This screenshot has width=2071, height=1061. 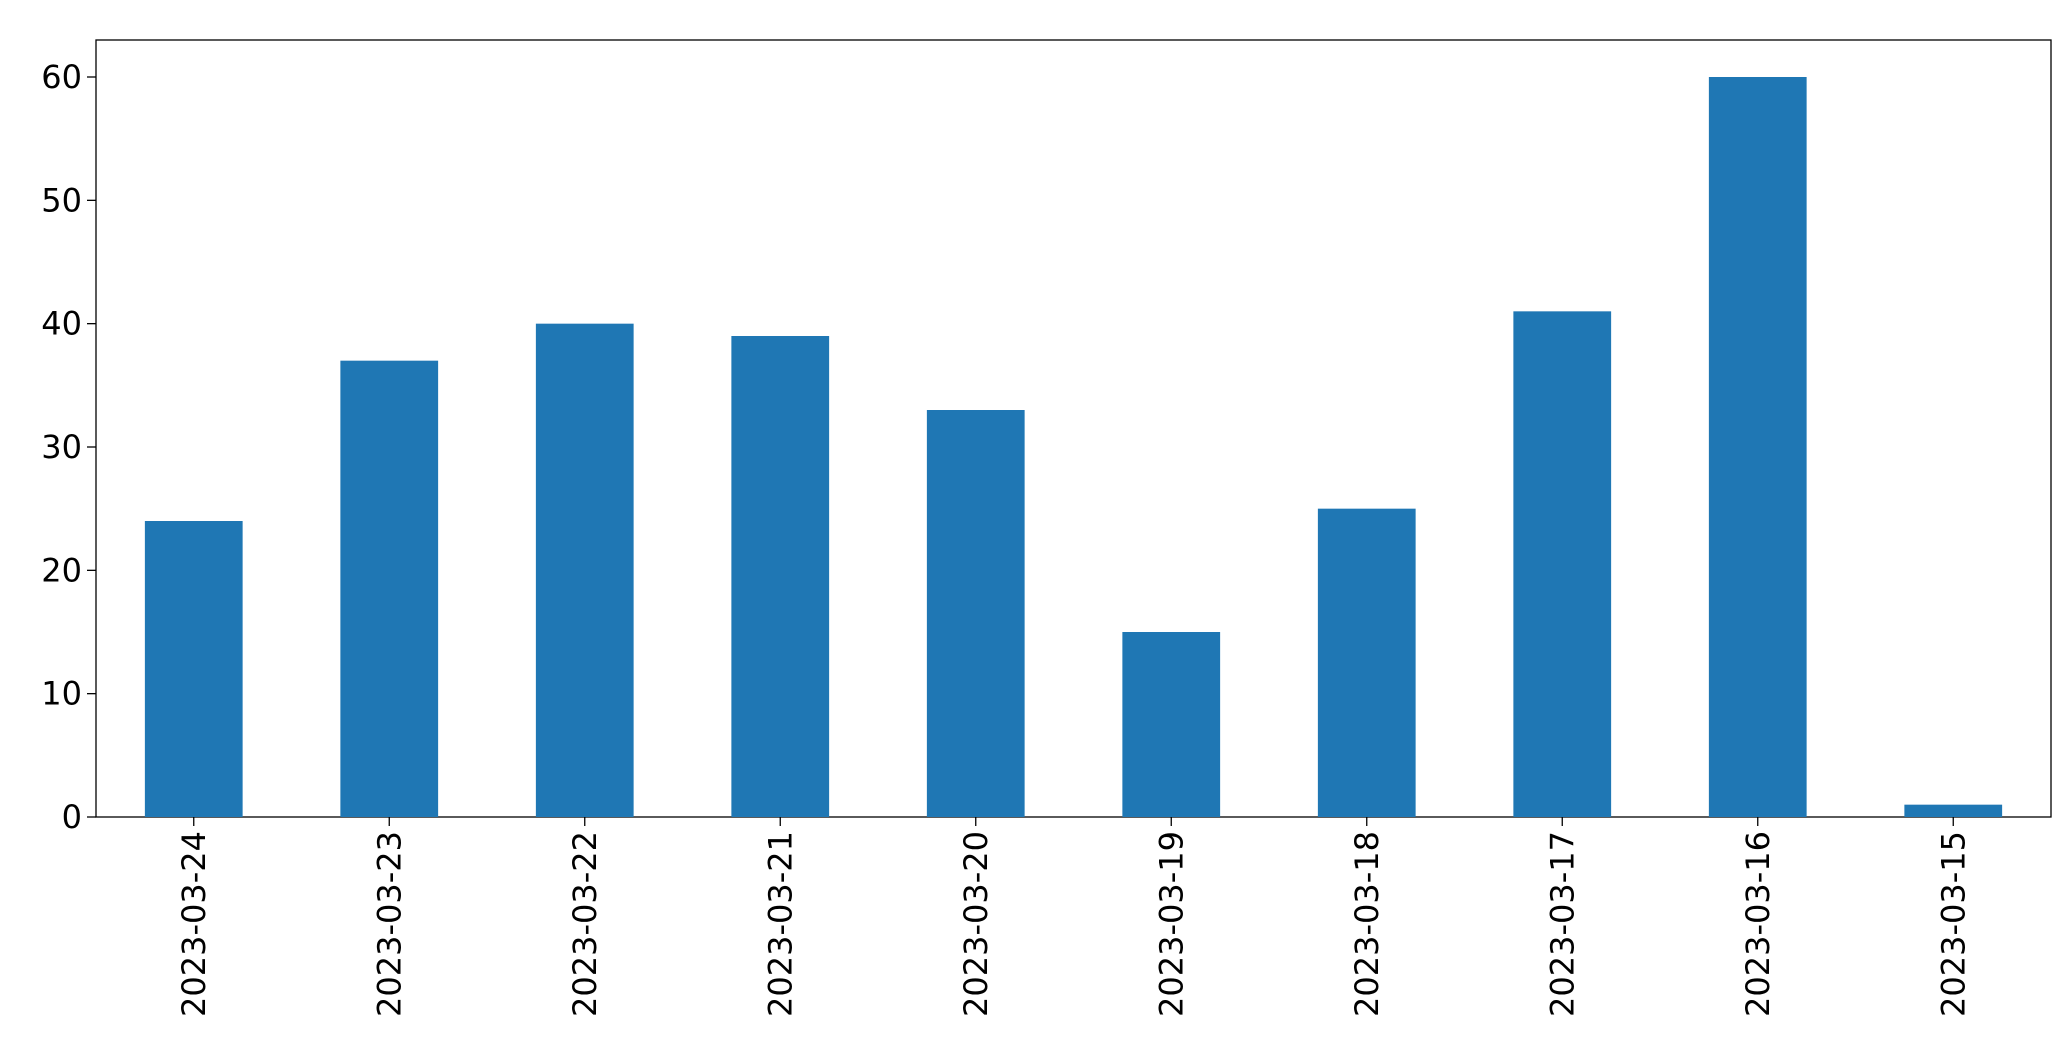 What do you see at coordinates (1562, 924) in the screenshot?
I see `x-tick-label: 2023-03-17` at bounding box center [1562, 924].